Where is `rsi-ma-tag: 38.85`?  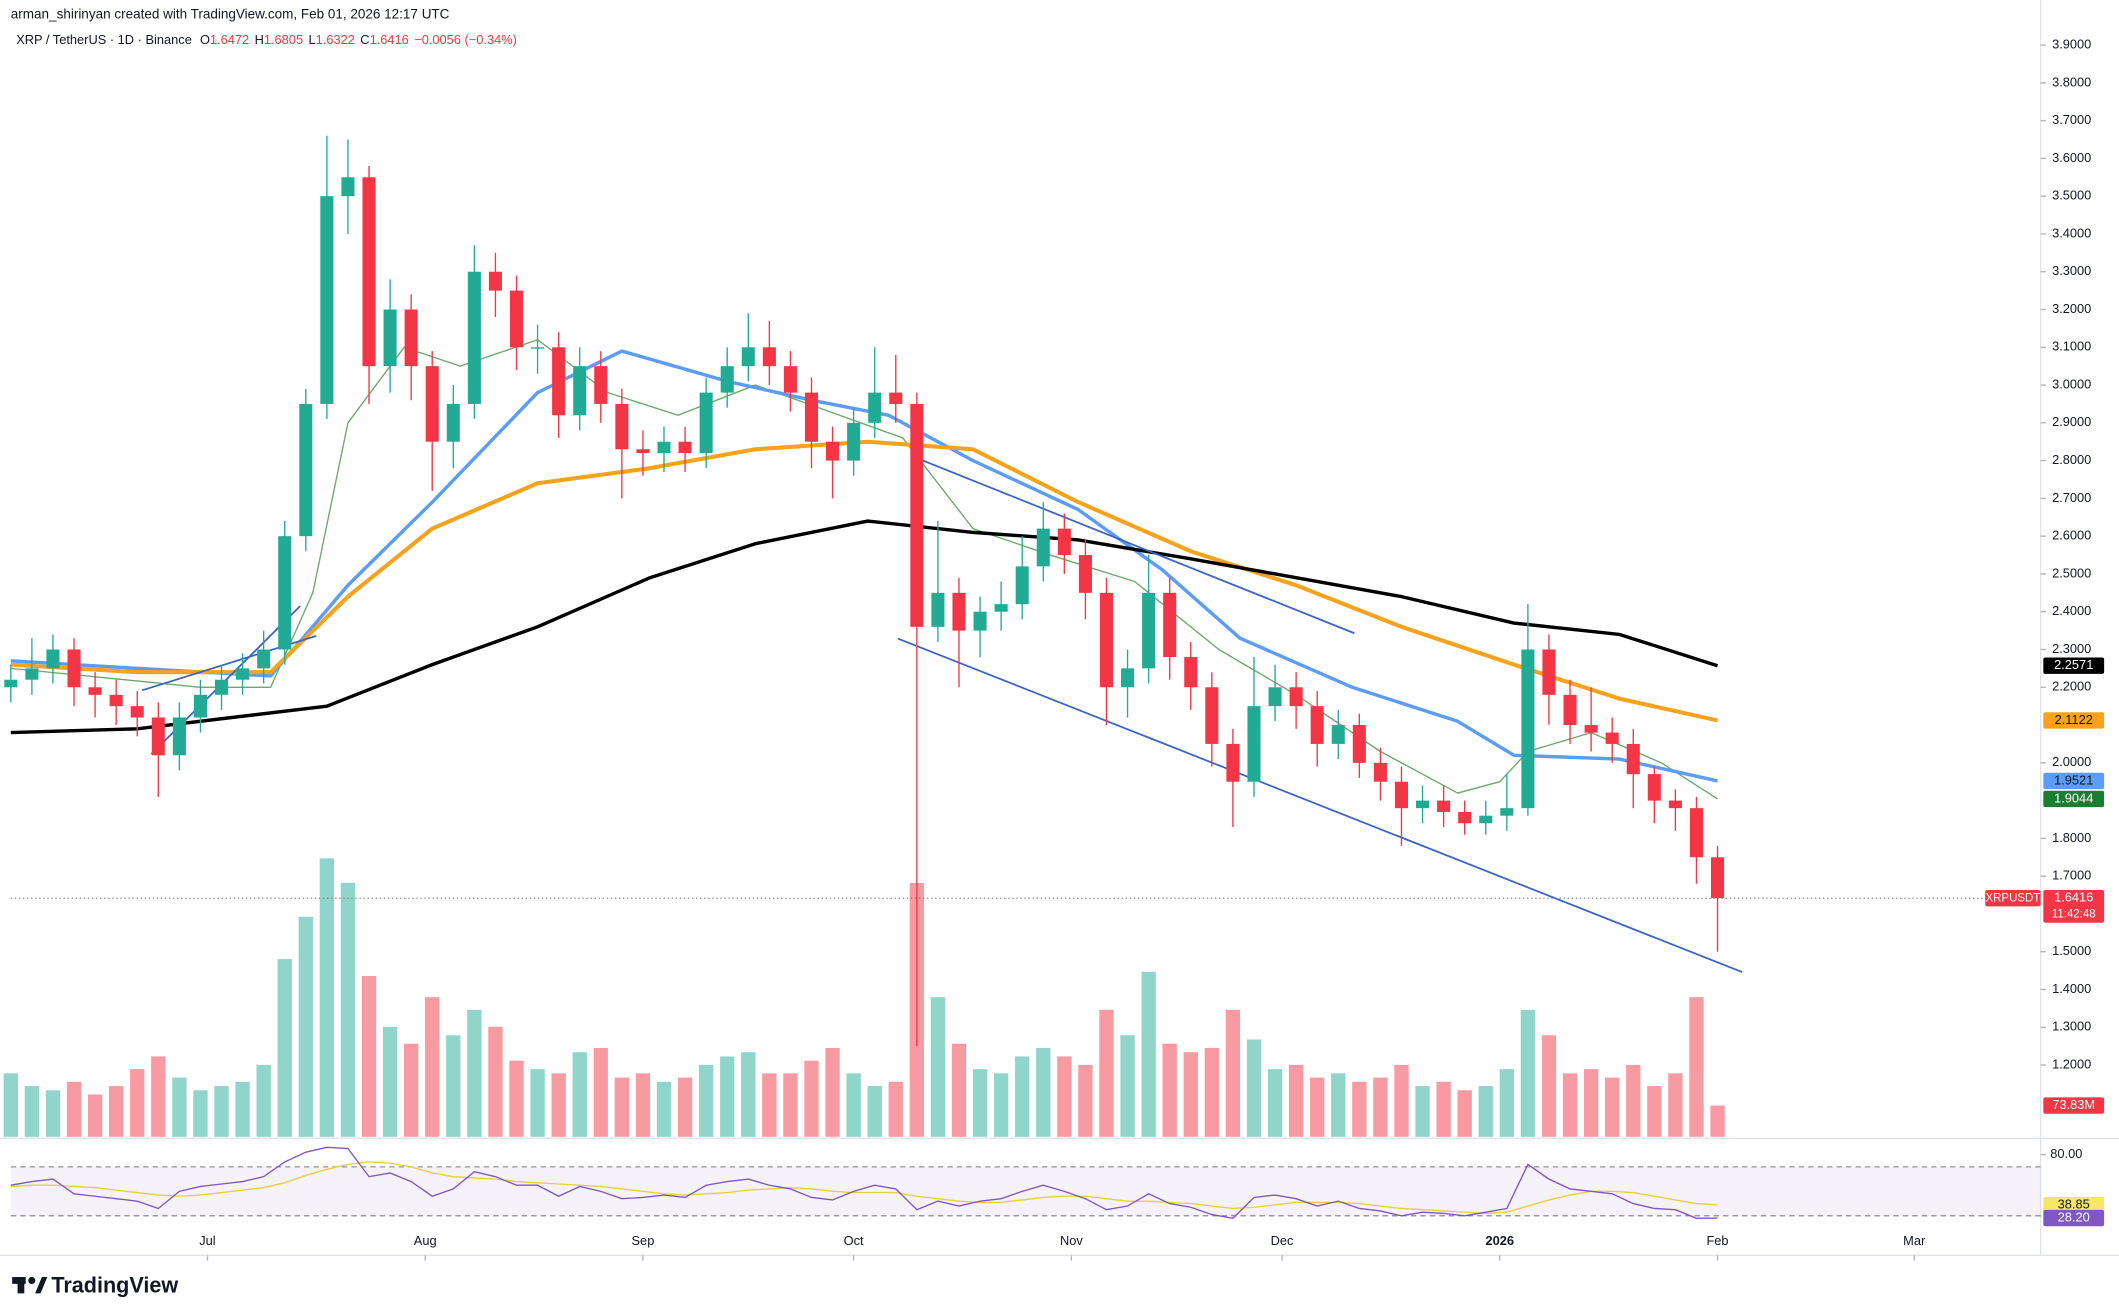 rsi-ma-tag: 38.85 is located at coordinates (2074, 1203).